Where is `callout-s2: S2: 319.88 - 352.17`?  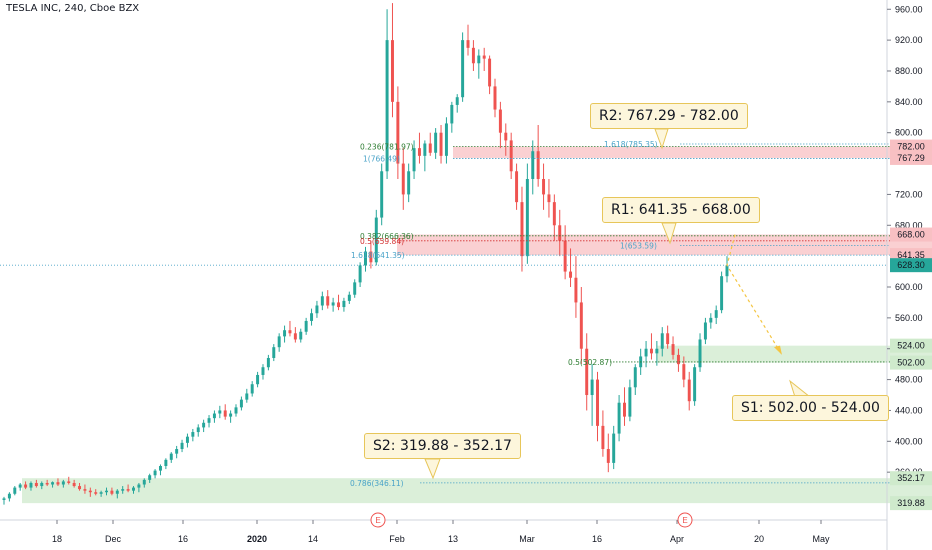
callout-s2: S2: 319.88 - 352.17 is located at coordinates (442, 446).